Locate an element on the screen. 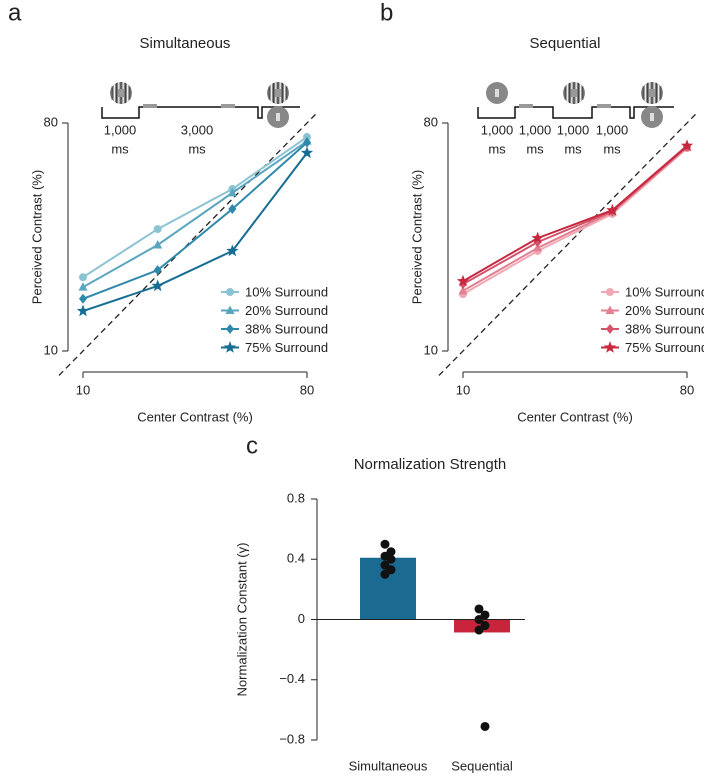  chart-title: Simultaneous is located at coordinates (185, 43).